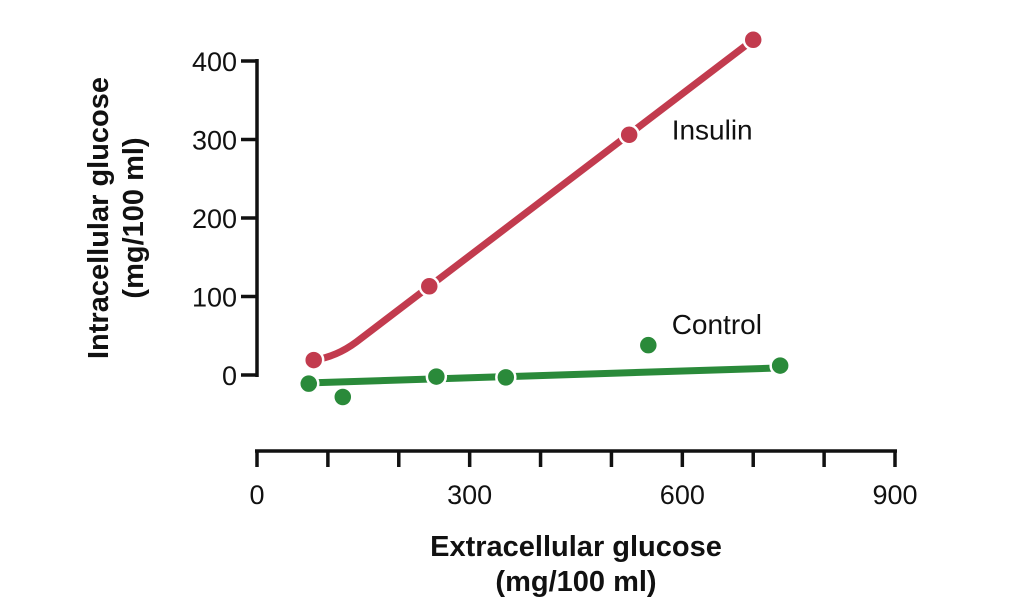  I want to click on x-axis-title-line-2: (mg/100 ml), so click(575, 582).